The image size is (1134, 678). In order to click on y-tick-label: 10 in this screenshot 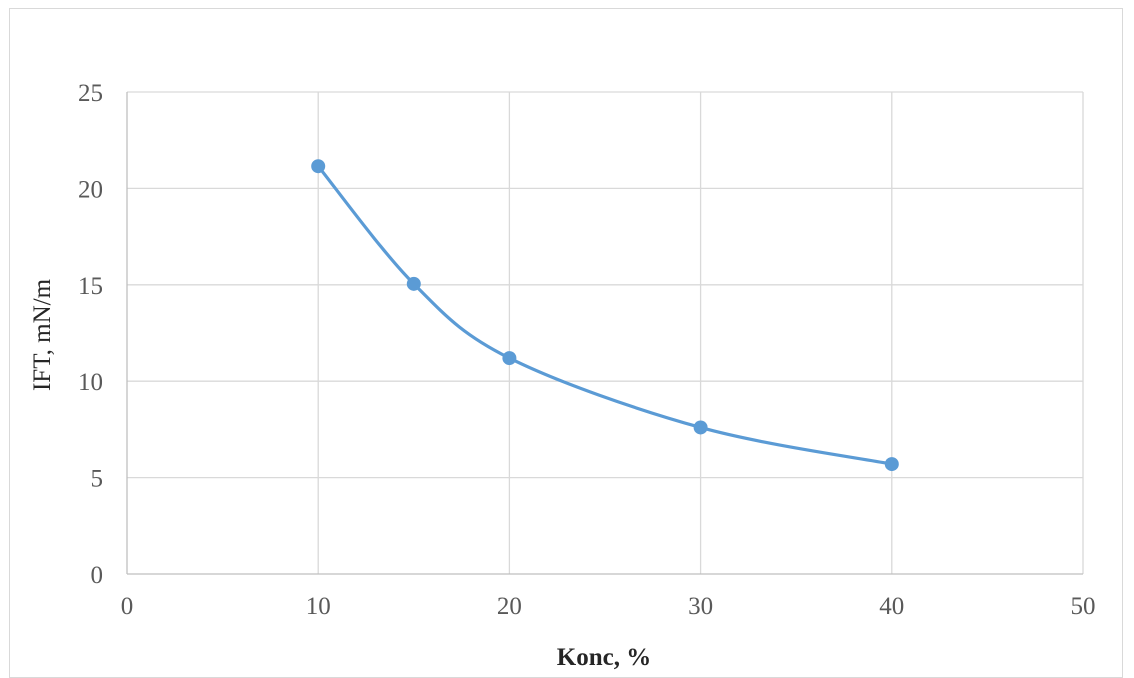, I will do `click(90, 382)`.